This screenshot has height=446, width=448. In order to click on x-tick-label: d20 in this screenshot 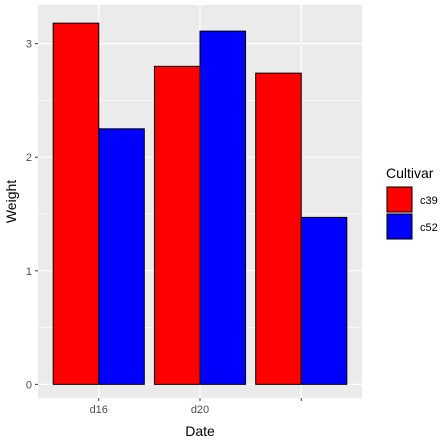, I will do `click(200, 410)`.